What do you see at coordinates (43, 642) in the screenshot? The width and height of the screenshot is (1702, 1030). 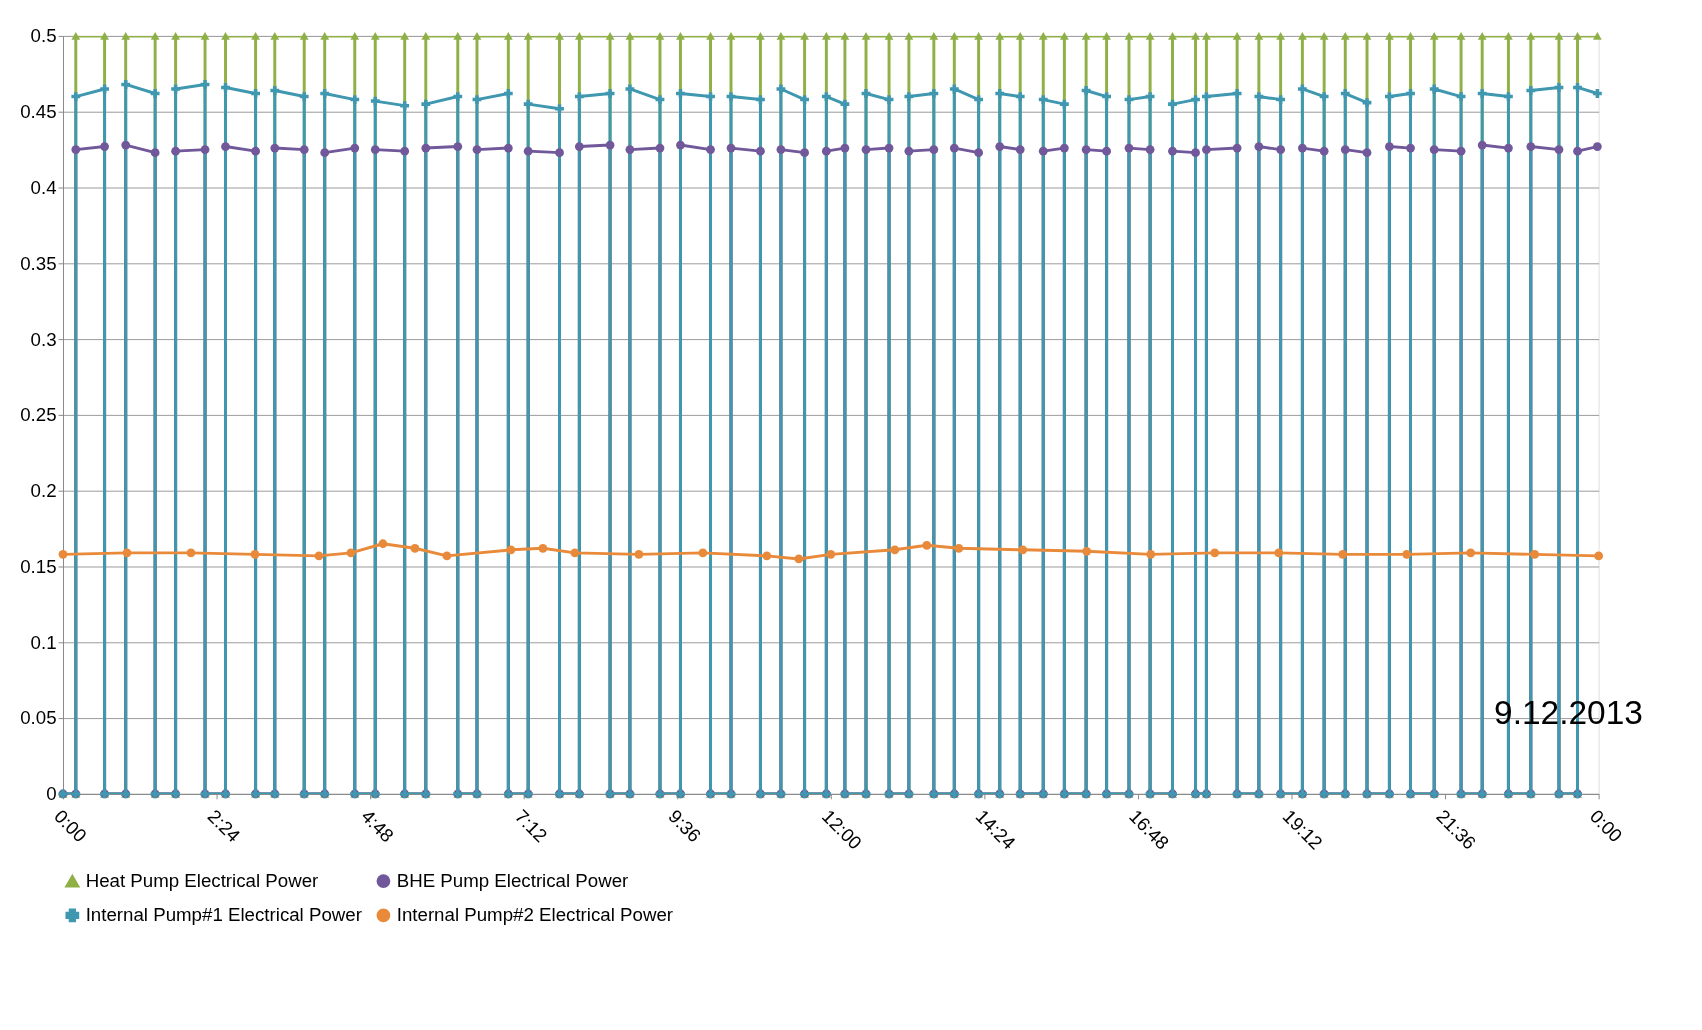 I see `y-tick-label: 0.1` at bounding box center [43, 642].